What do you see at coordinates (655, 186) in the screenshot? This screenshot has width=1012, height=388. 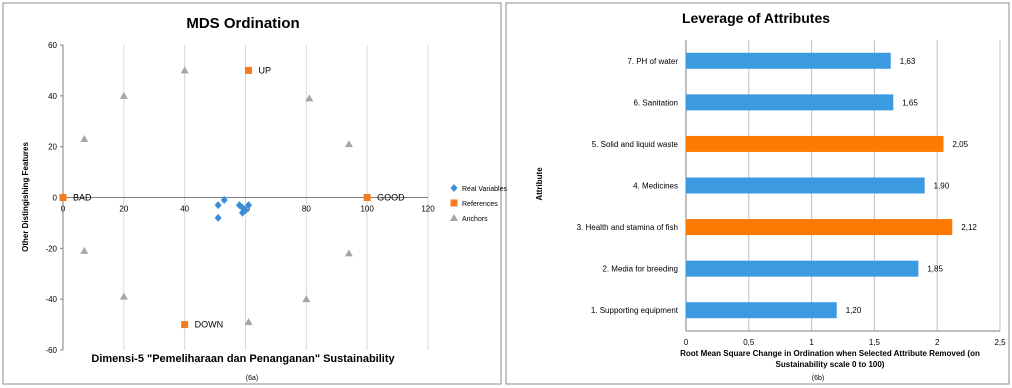 I see `leverage-category-label: 4. Medicines` at bounding box center [655, 186].